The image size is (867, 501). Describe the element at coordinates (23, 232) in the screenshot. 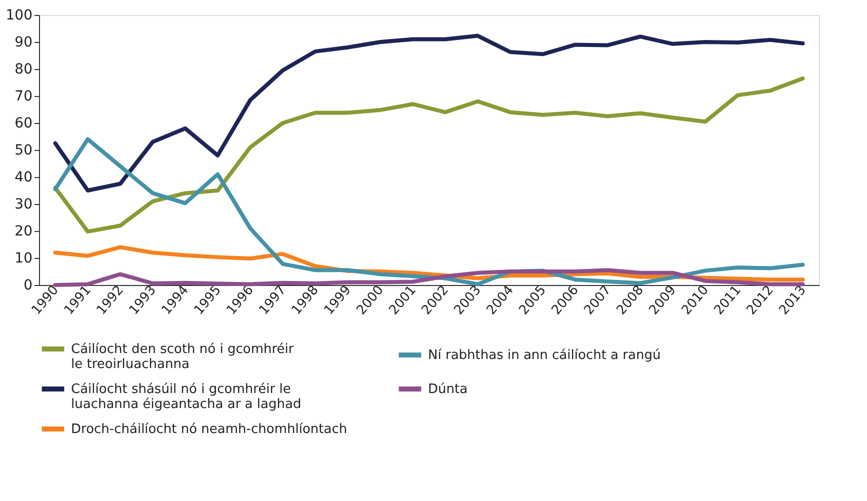

I see `y-tick-label: 20` at that location.